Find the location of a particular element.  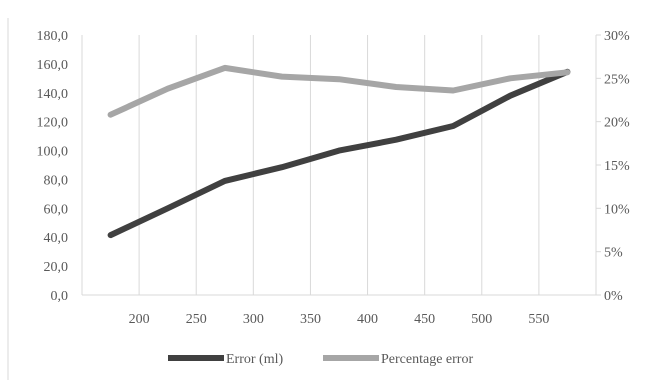

right-axis-tick-label: 10% is located at coordinates (617, 209).